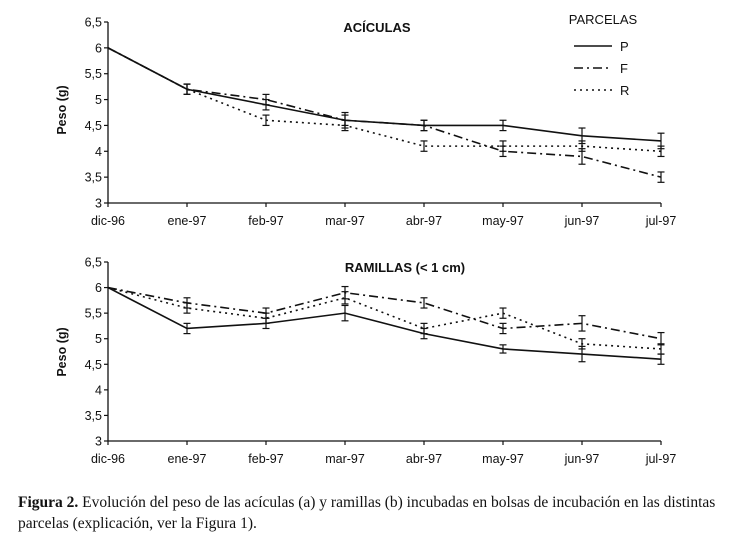  I want to click on legend-label-F: F, so click(624, 68).